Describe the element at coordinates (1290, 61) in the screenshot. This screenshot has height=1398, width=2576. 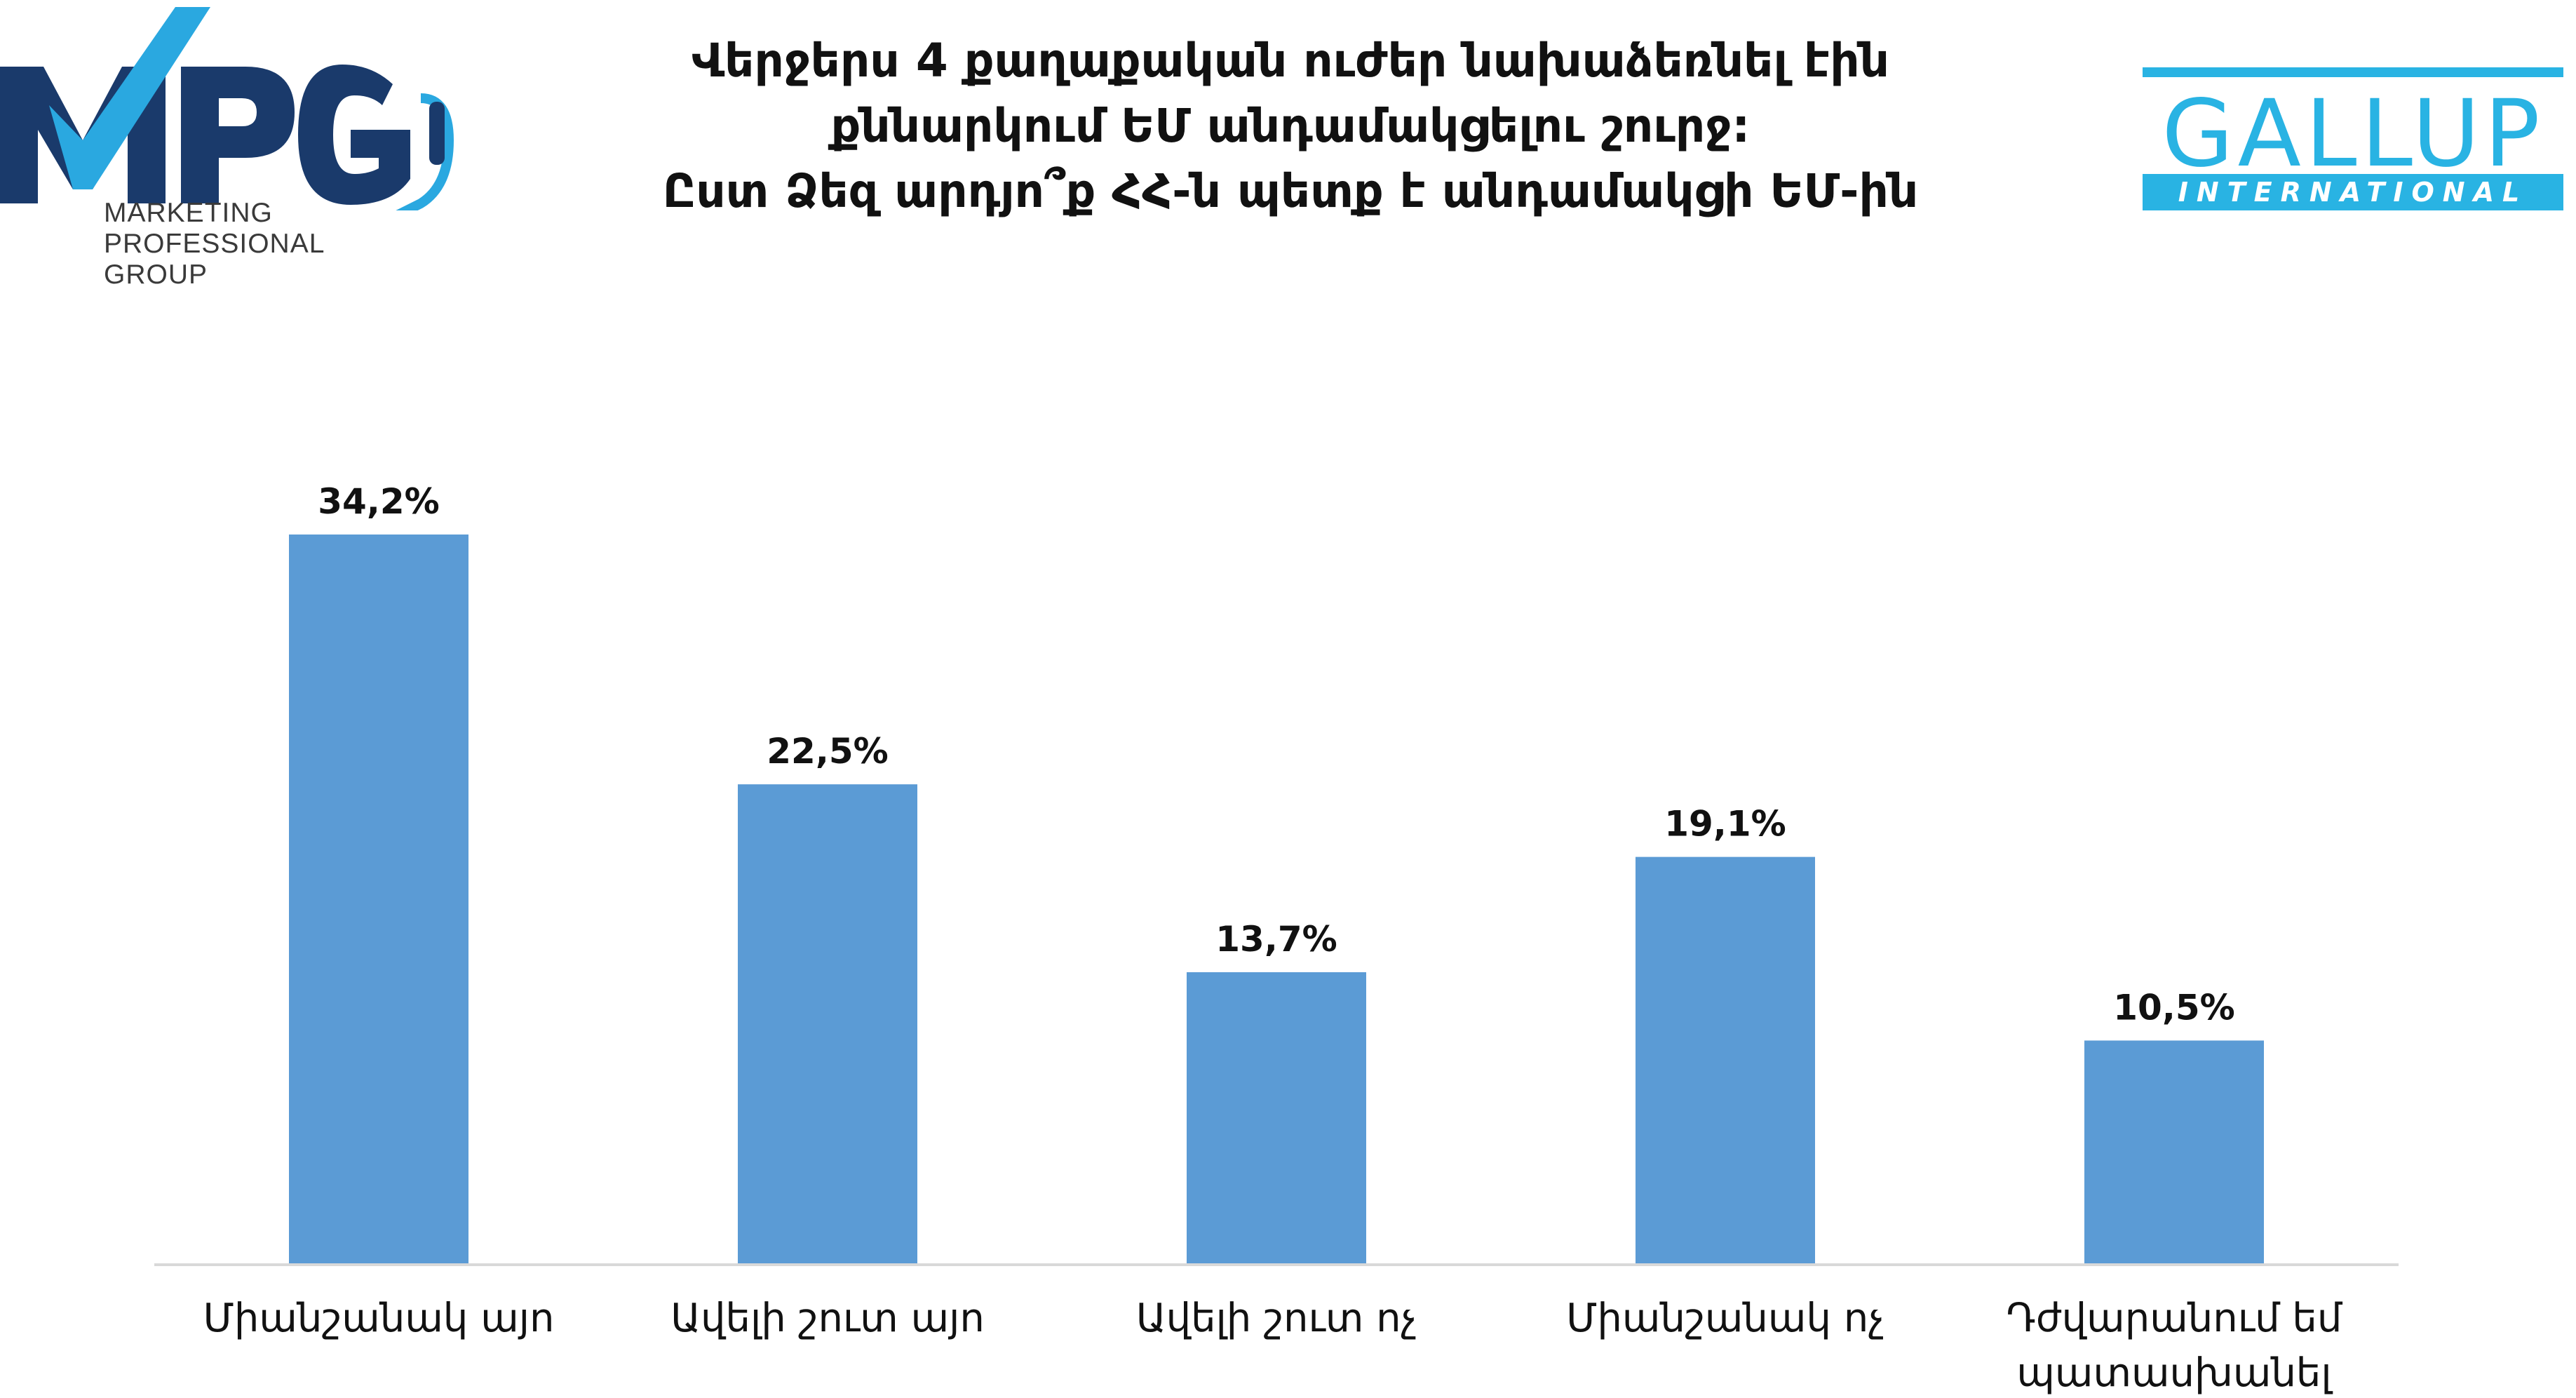
I see `chart-title-line: Վերջերս 4 քաղաքական ուժեր նախաձեռնել էին` at that location.